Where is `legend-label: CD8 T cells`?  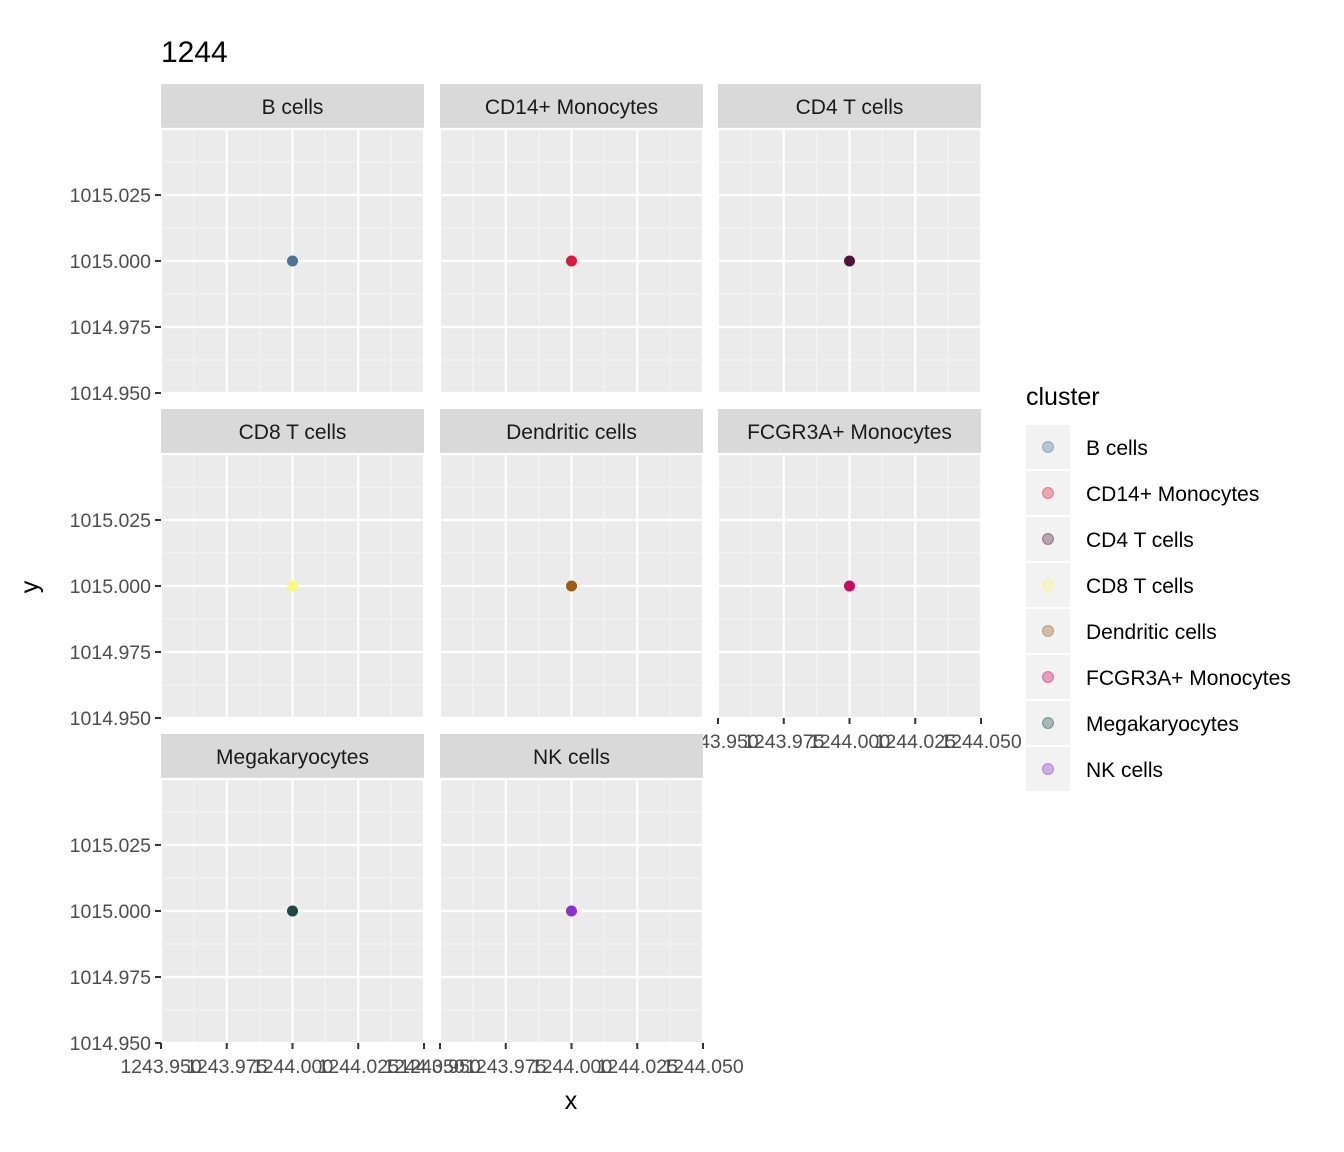
legend-label: CD8 T cells is located at coordinates (1140, 586).